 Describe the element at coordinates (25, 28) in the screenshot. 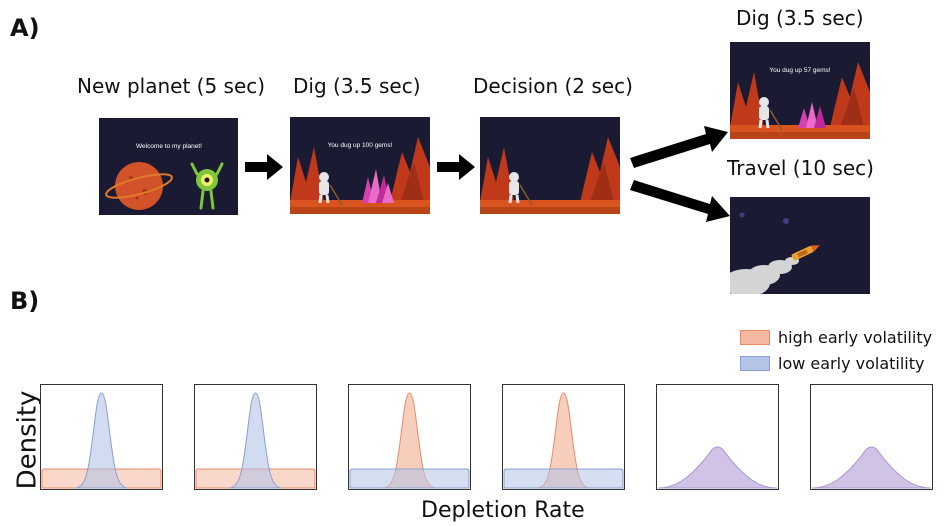

I see `panel-a-label: A)` at that location.